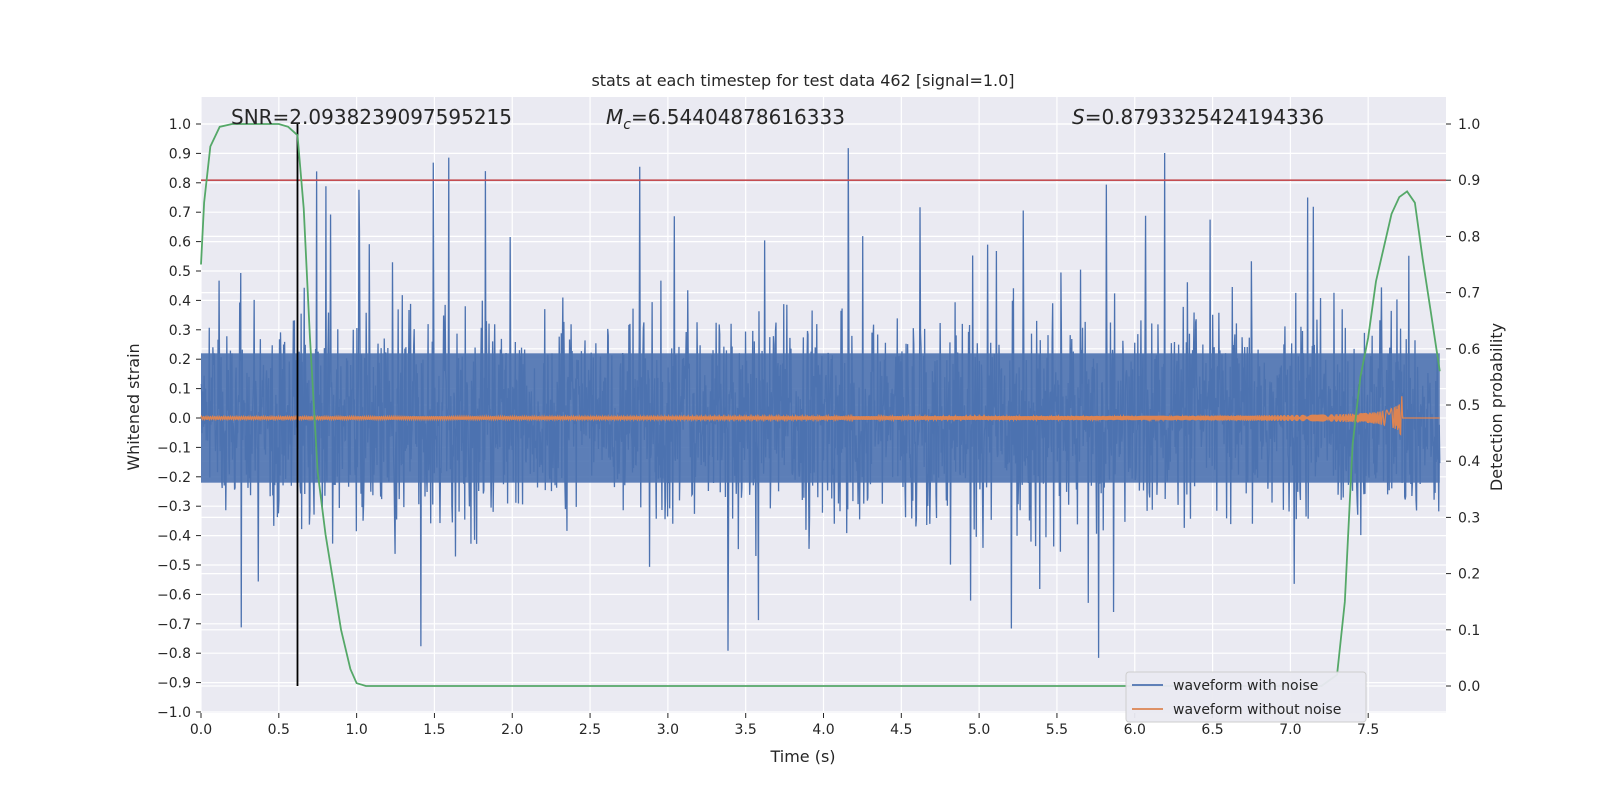 This screenshot has width=1600, height=800. Describe the element at coordinates (174, 448) in the screenshot. I see `y-tick-label: −0.1` at that location.